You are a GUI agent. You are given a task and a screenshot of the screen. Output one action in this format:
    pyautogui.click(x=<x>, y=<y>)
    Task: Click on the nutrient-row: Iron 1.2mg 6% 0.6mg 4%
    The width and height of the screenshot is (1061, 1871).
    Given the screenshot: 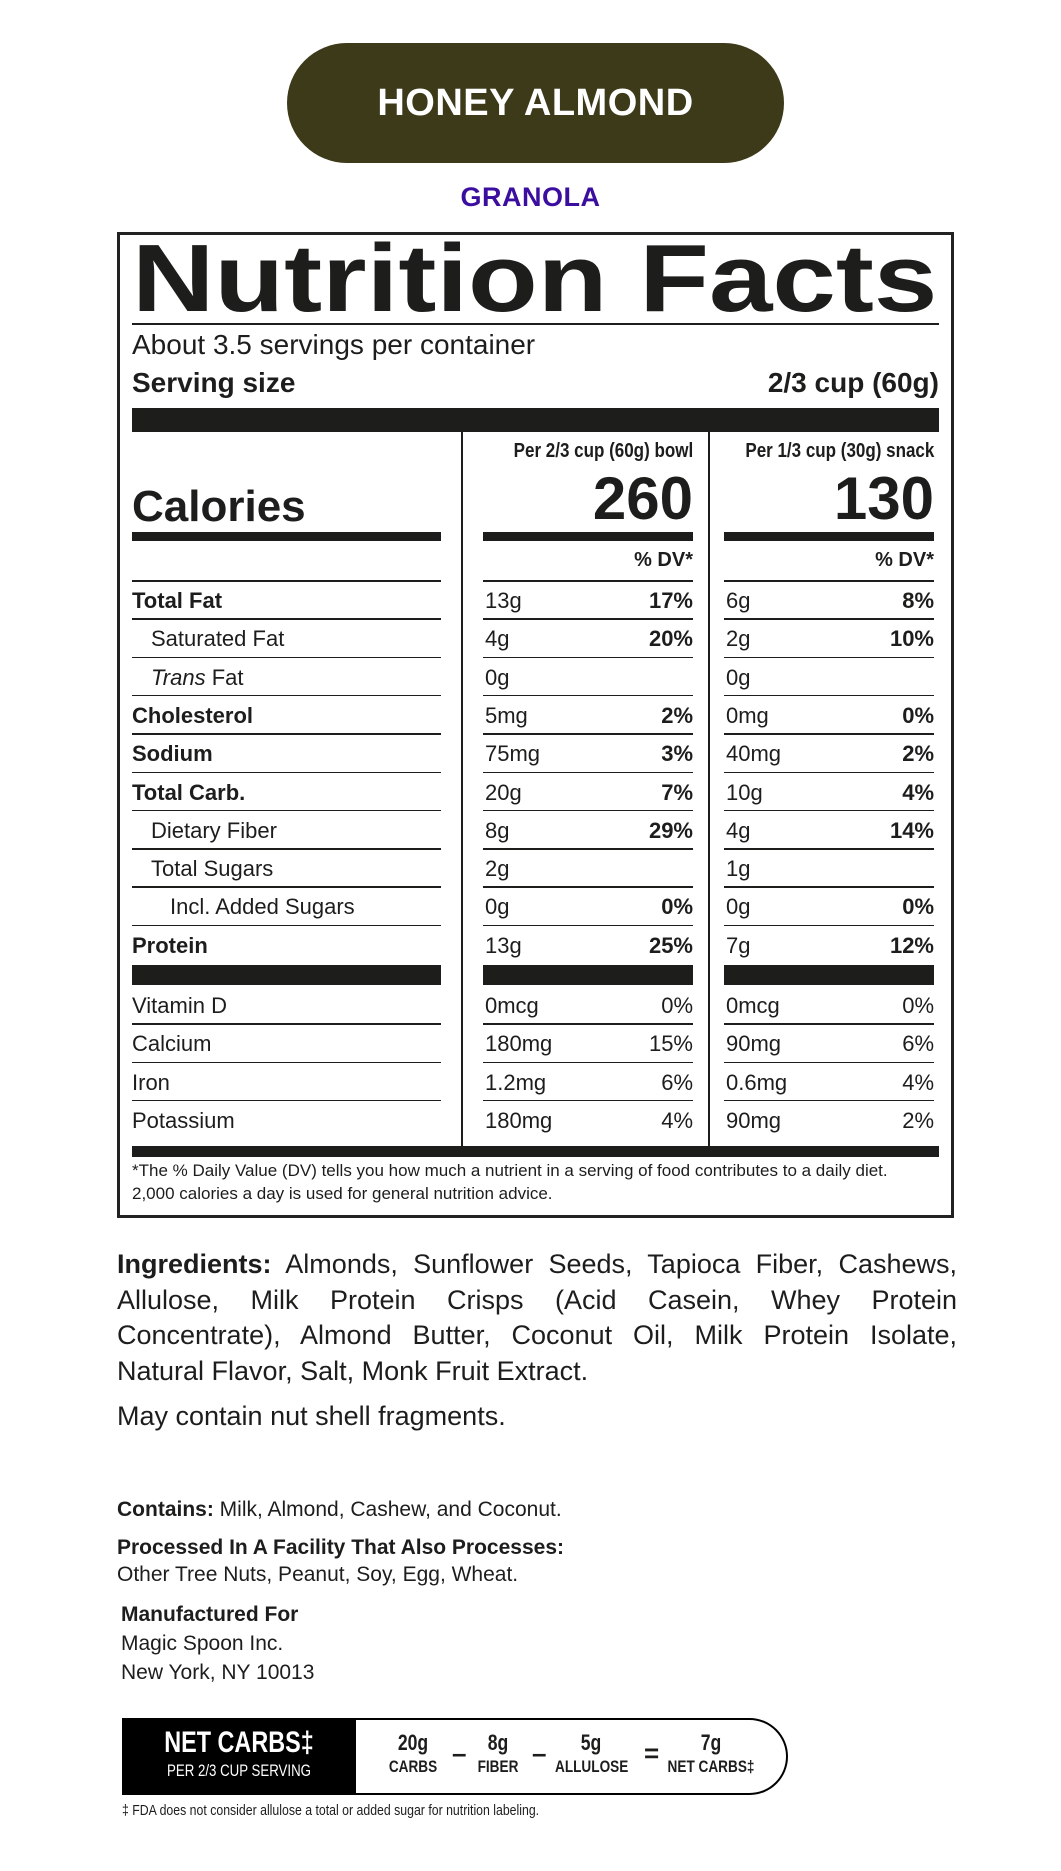 What is the action you would take?
    pyautogui.click(x=535, y=1082)
    